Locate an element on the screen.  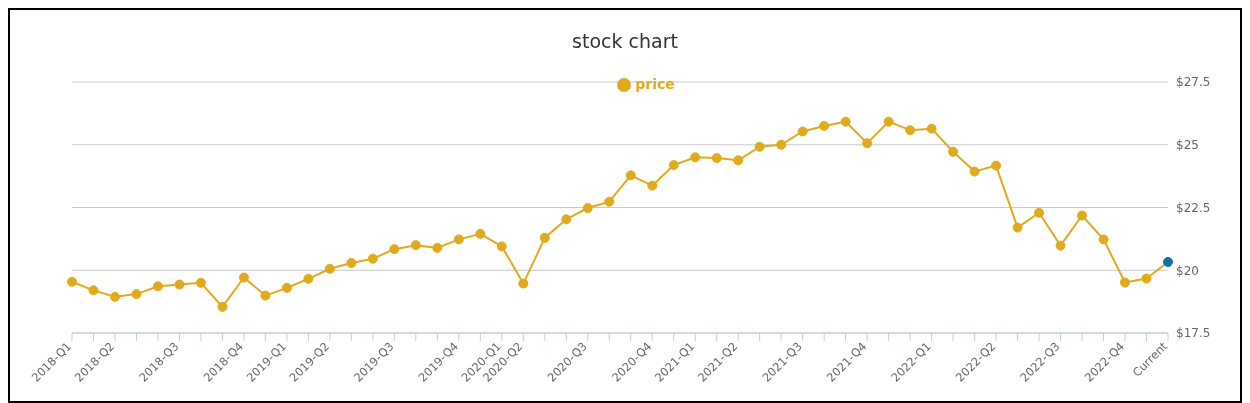
y-tick-label: $22.5 is located at coordinates (1193, 207).